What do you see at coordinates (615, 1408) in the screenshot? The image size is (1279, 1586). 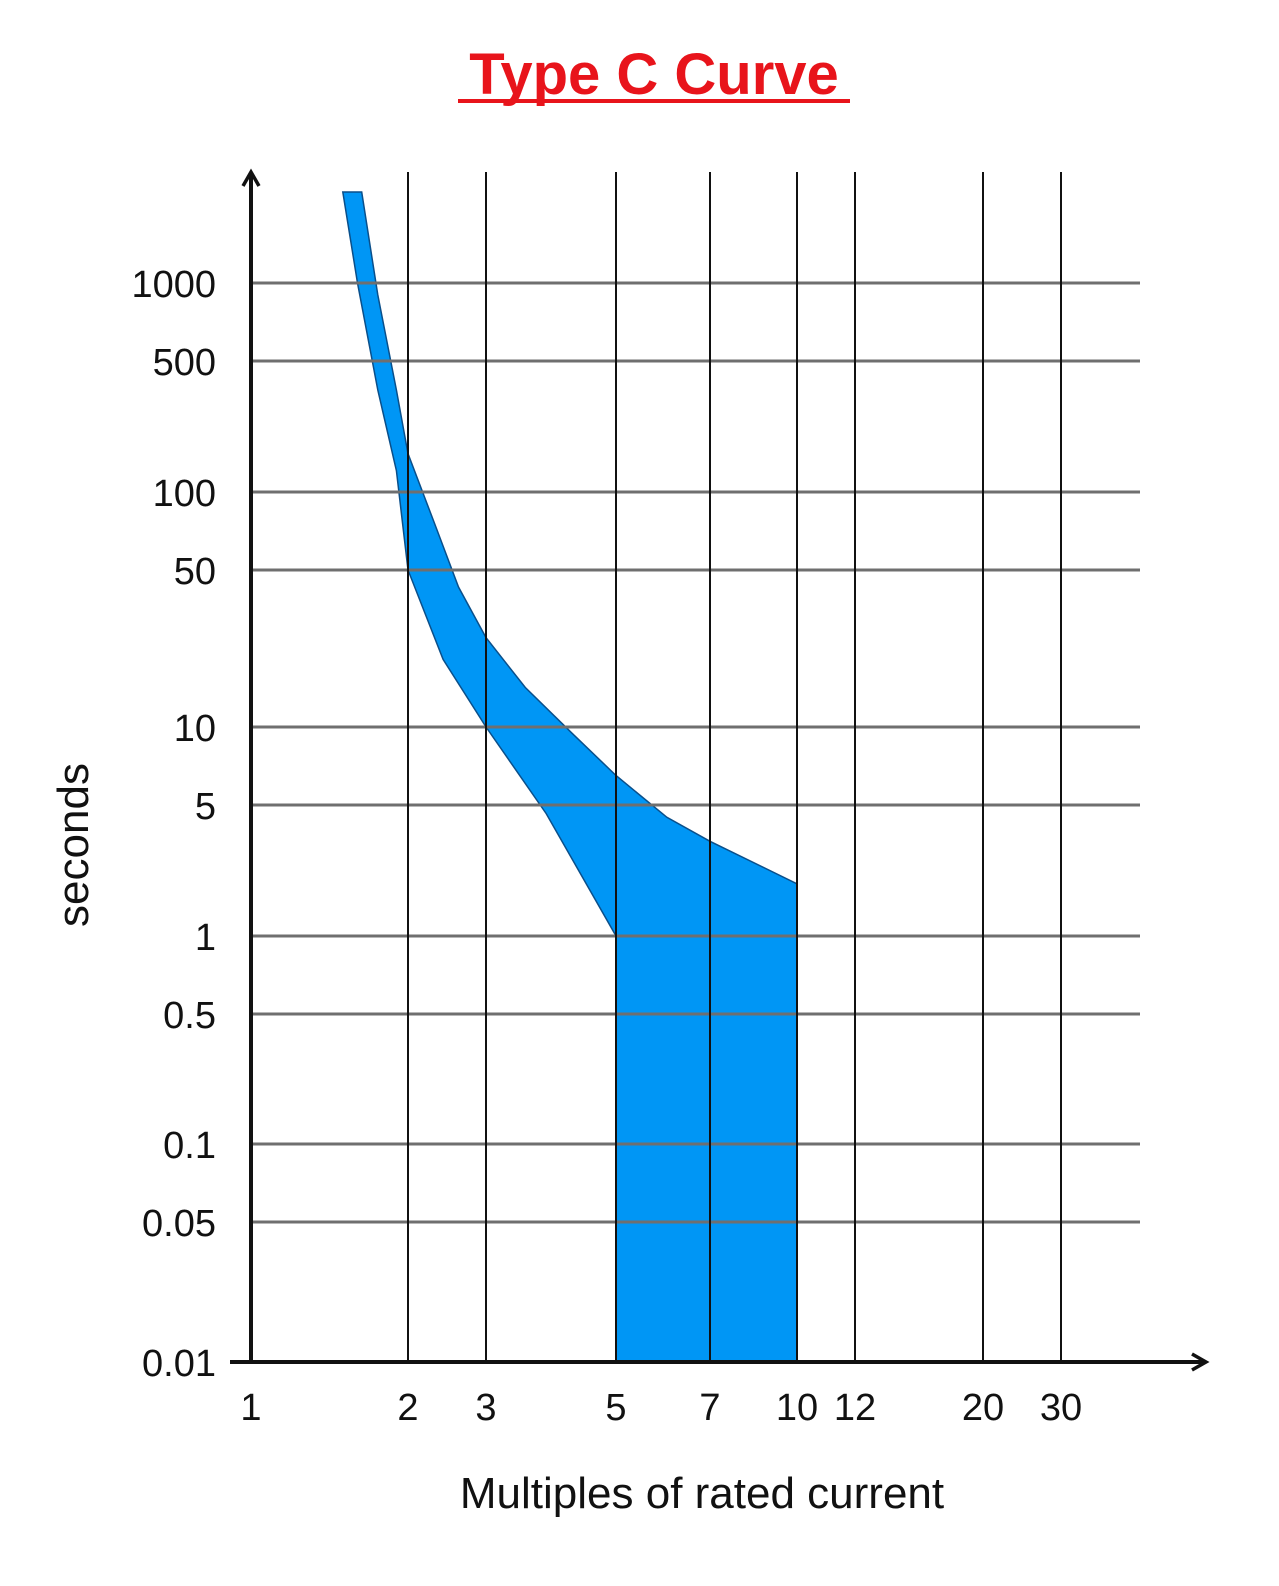 I see `x-tick-label: 5` at bounding box center [615, 1408].